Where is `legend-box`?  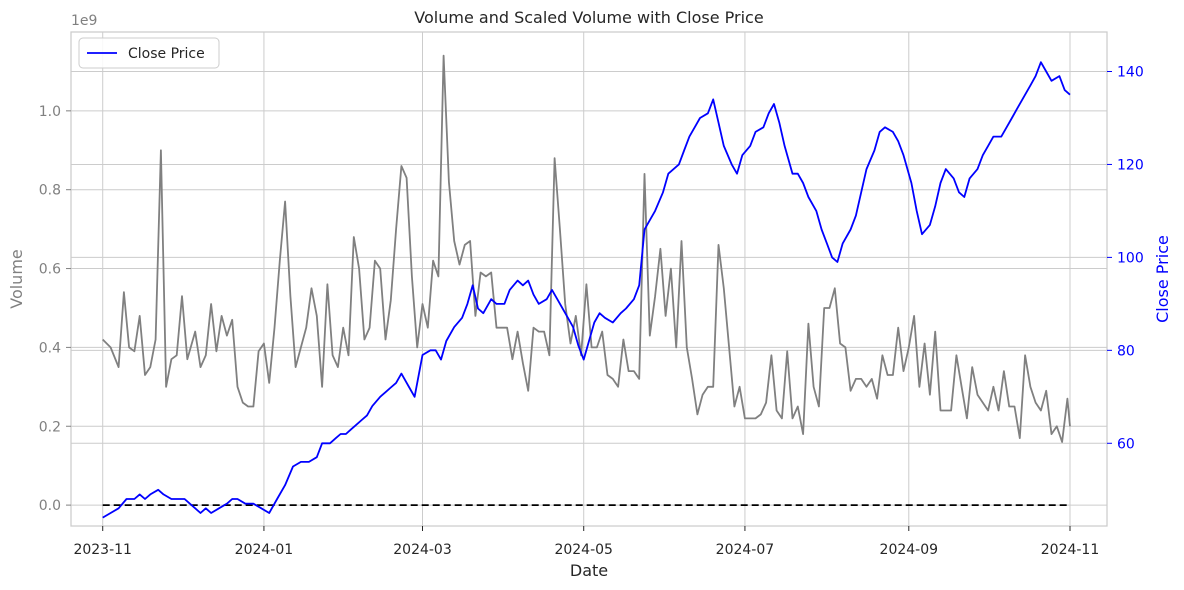 legend-box is located at coordinates (149, 53).